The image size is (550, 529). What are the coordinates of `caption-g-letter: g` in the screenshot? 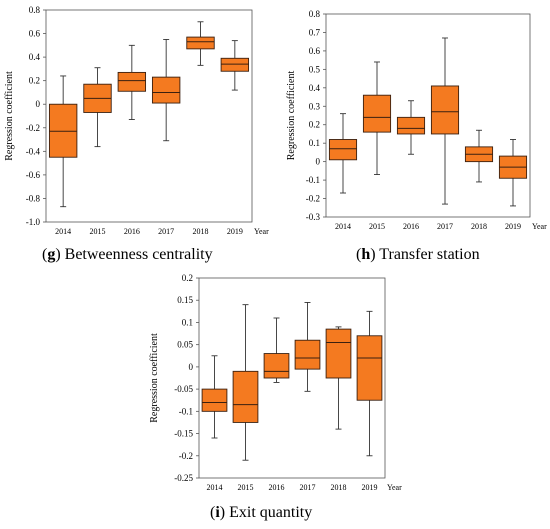 It's located at (51, 254).